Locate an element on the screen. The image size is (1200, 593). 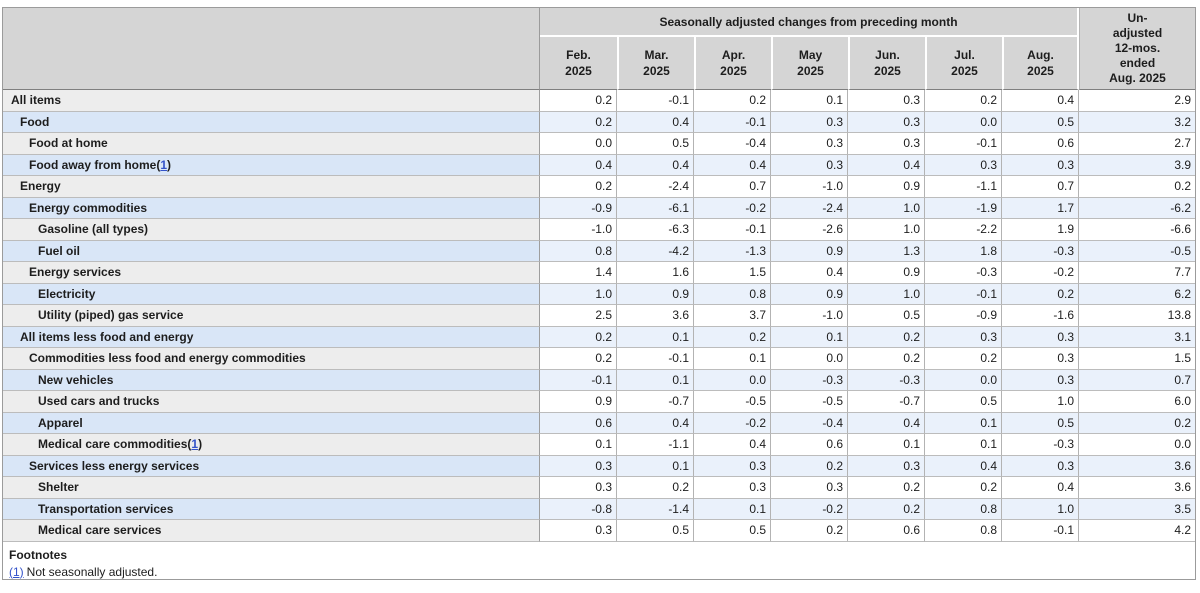
unadjusted-header-line: ended is located at coordinates (1137, 63).